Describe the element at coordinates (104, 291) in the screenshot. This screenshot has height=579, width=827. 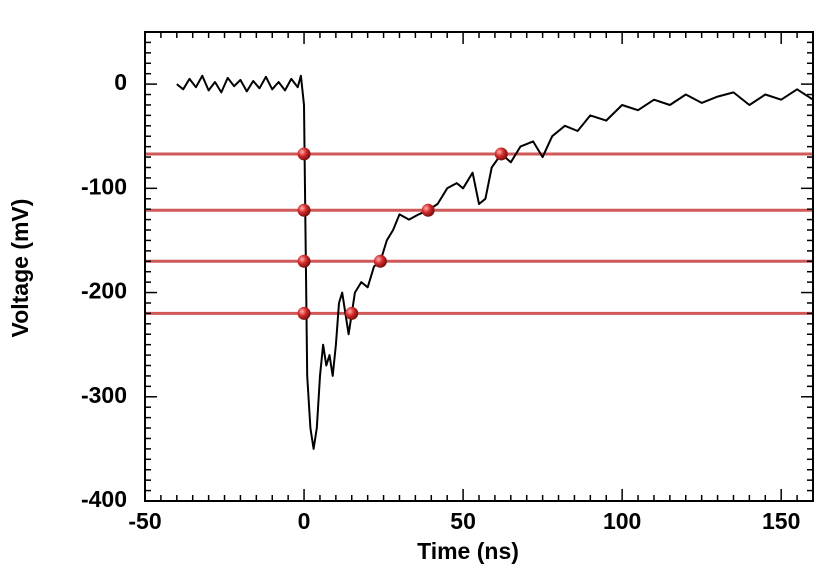
I see `y-tick-label: -200` at that location.